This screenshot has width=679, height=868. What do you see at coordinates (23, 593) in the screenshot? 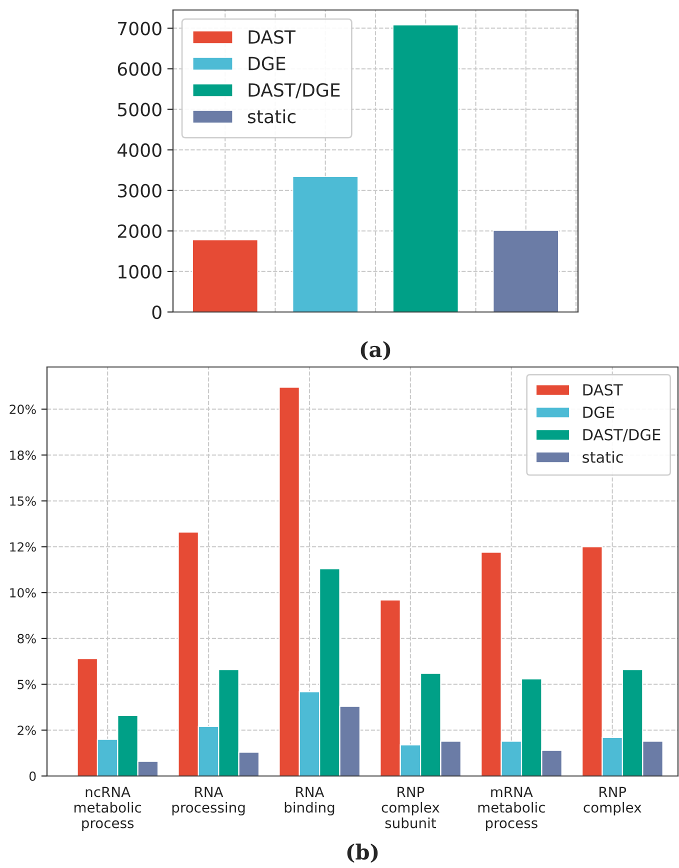
I see `y-tick-label: 10%` at bounding box center [23, 593].